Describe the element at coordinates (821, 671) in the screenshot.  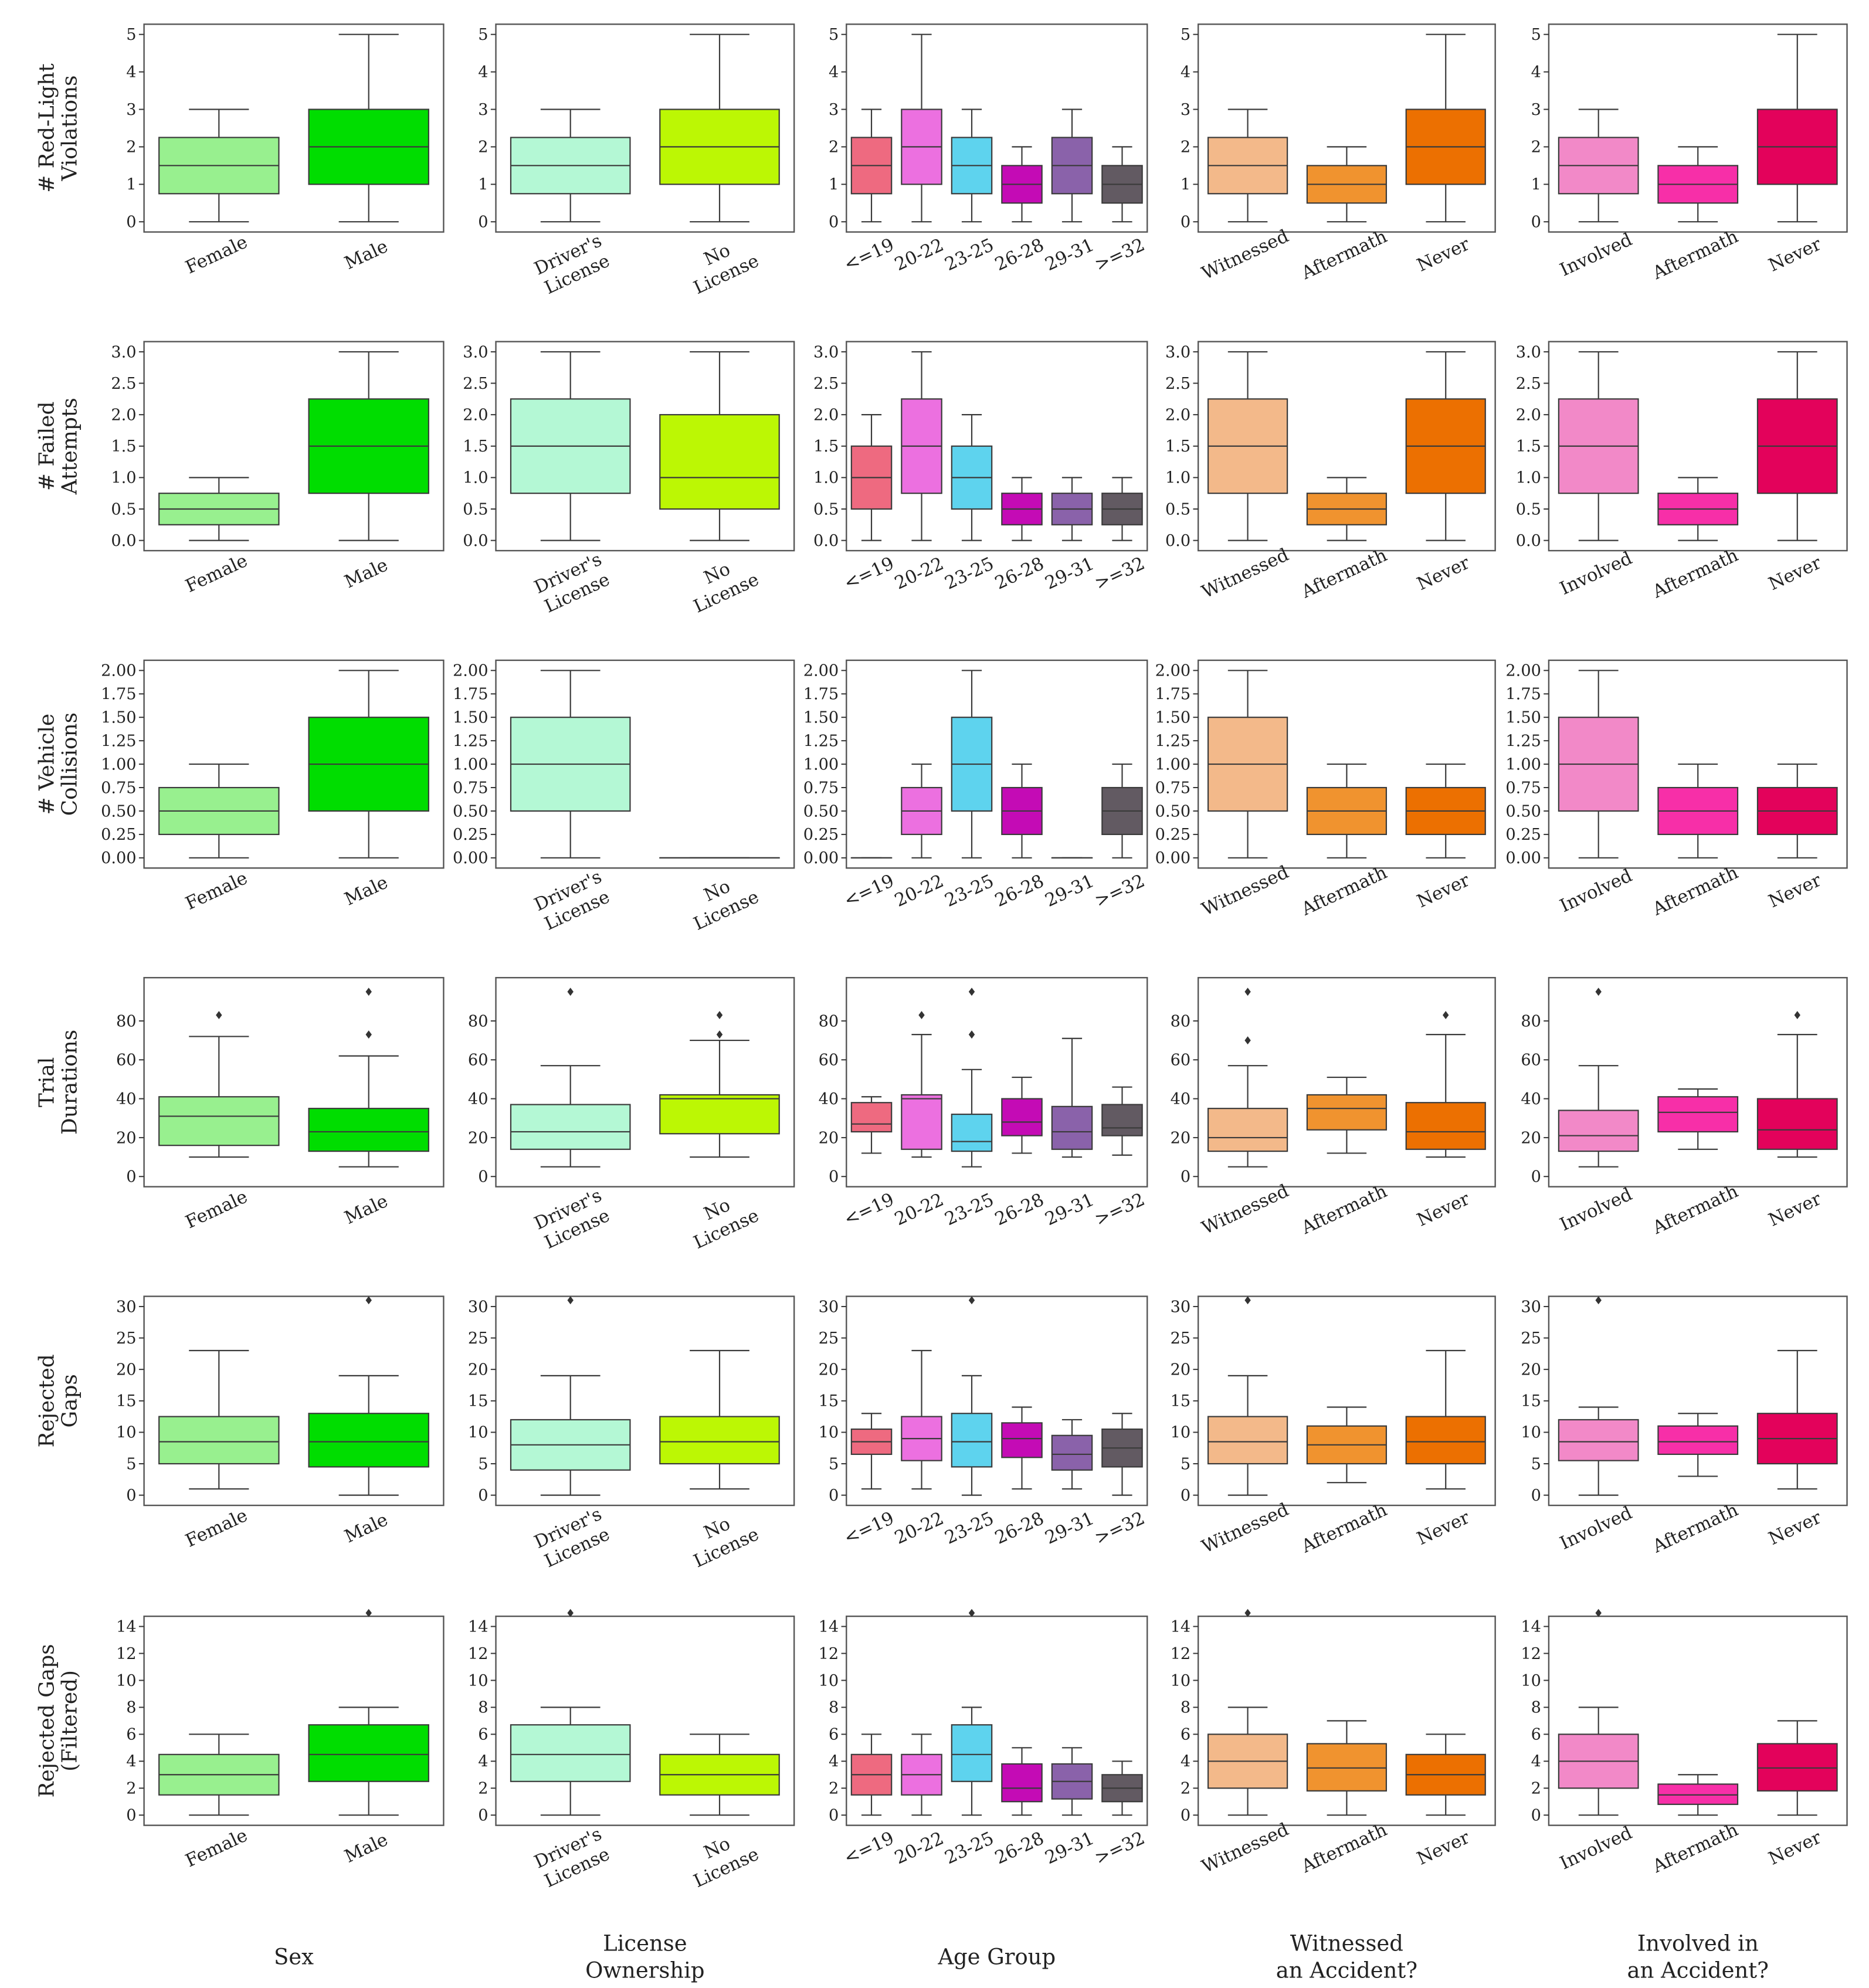
I see `y-tick-label: 2.00` at that location.